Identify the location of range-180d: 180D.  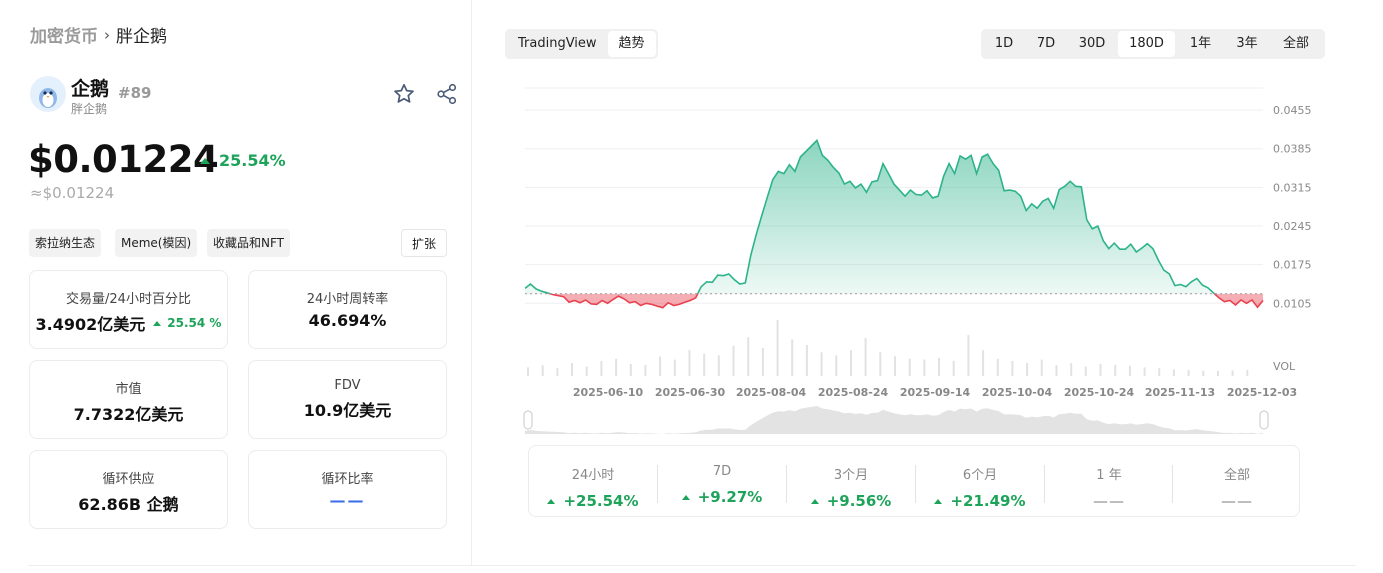
(1146, 44).